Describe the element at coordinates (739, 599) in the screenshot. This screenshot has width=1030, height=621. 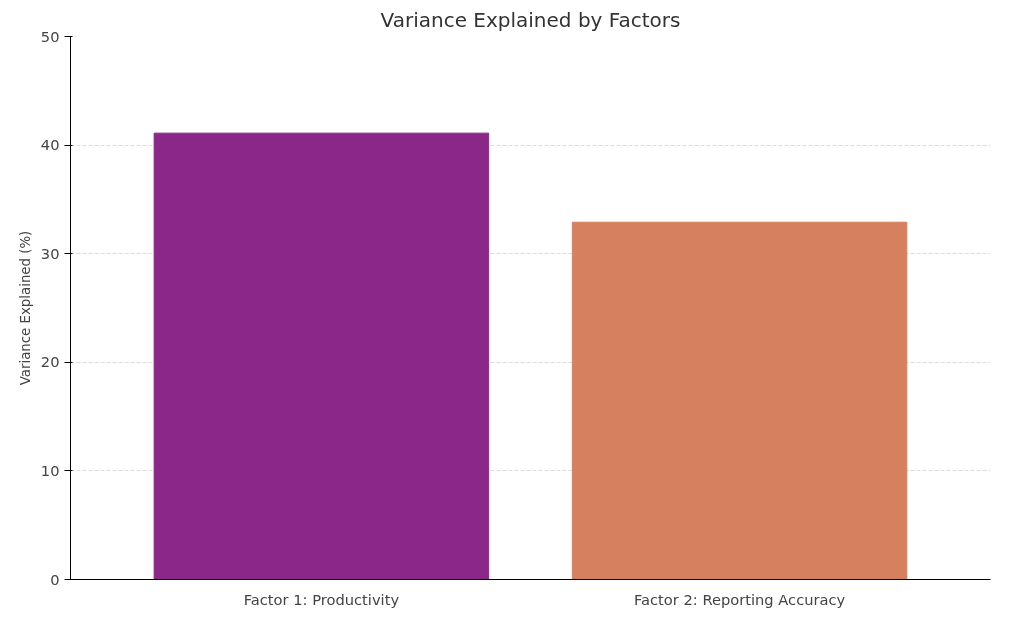
I see `x-tick-label: Factor 2: Reporting Accuracy` at that location.